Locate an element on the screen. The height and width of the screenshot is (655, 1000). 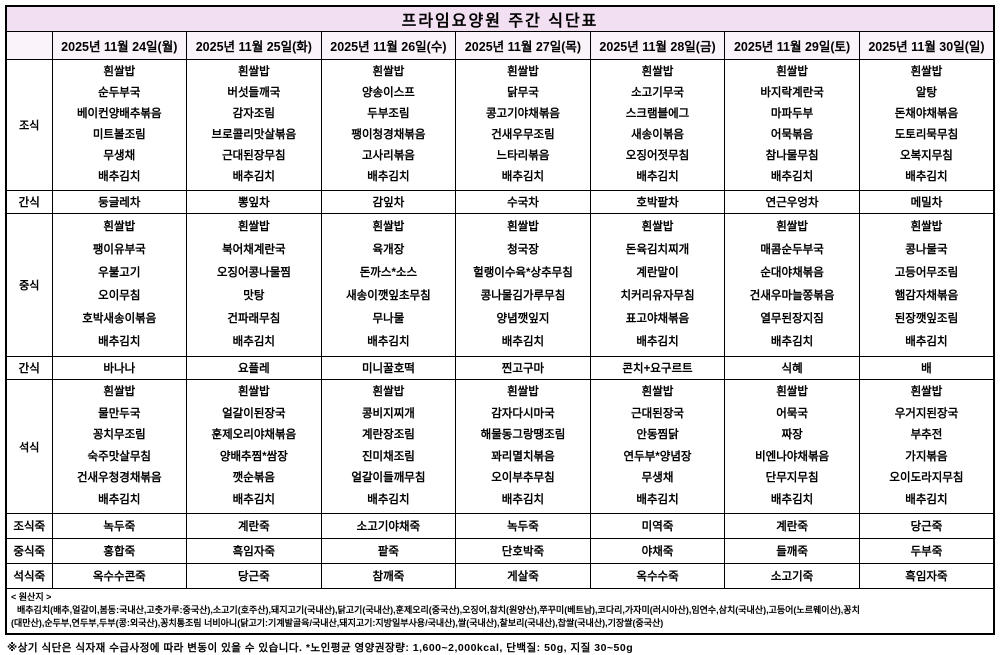
menu-item: 감자조림 is located at coordinates (253, 114).